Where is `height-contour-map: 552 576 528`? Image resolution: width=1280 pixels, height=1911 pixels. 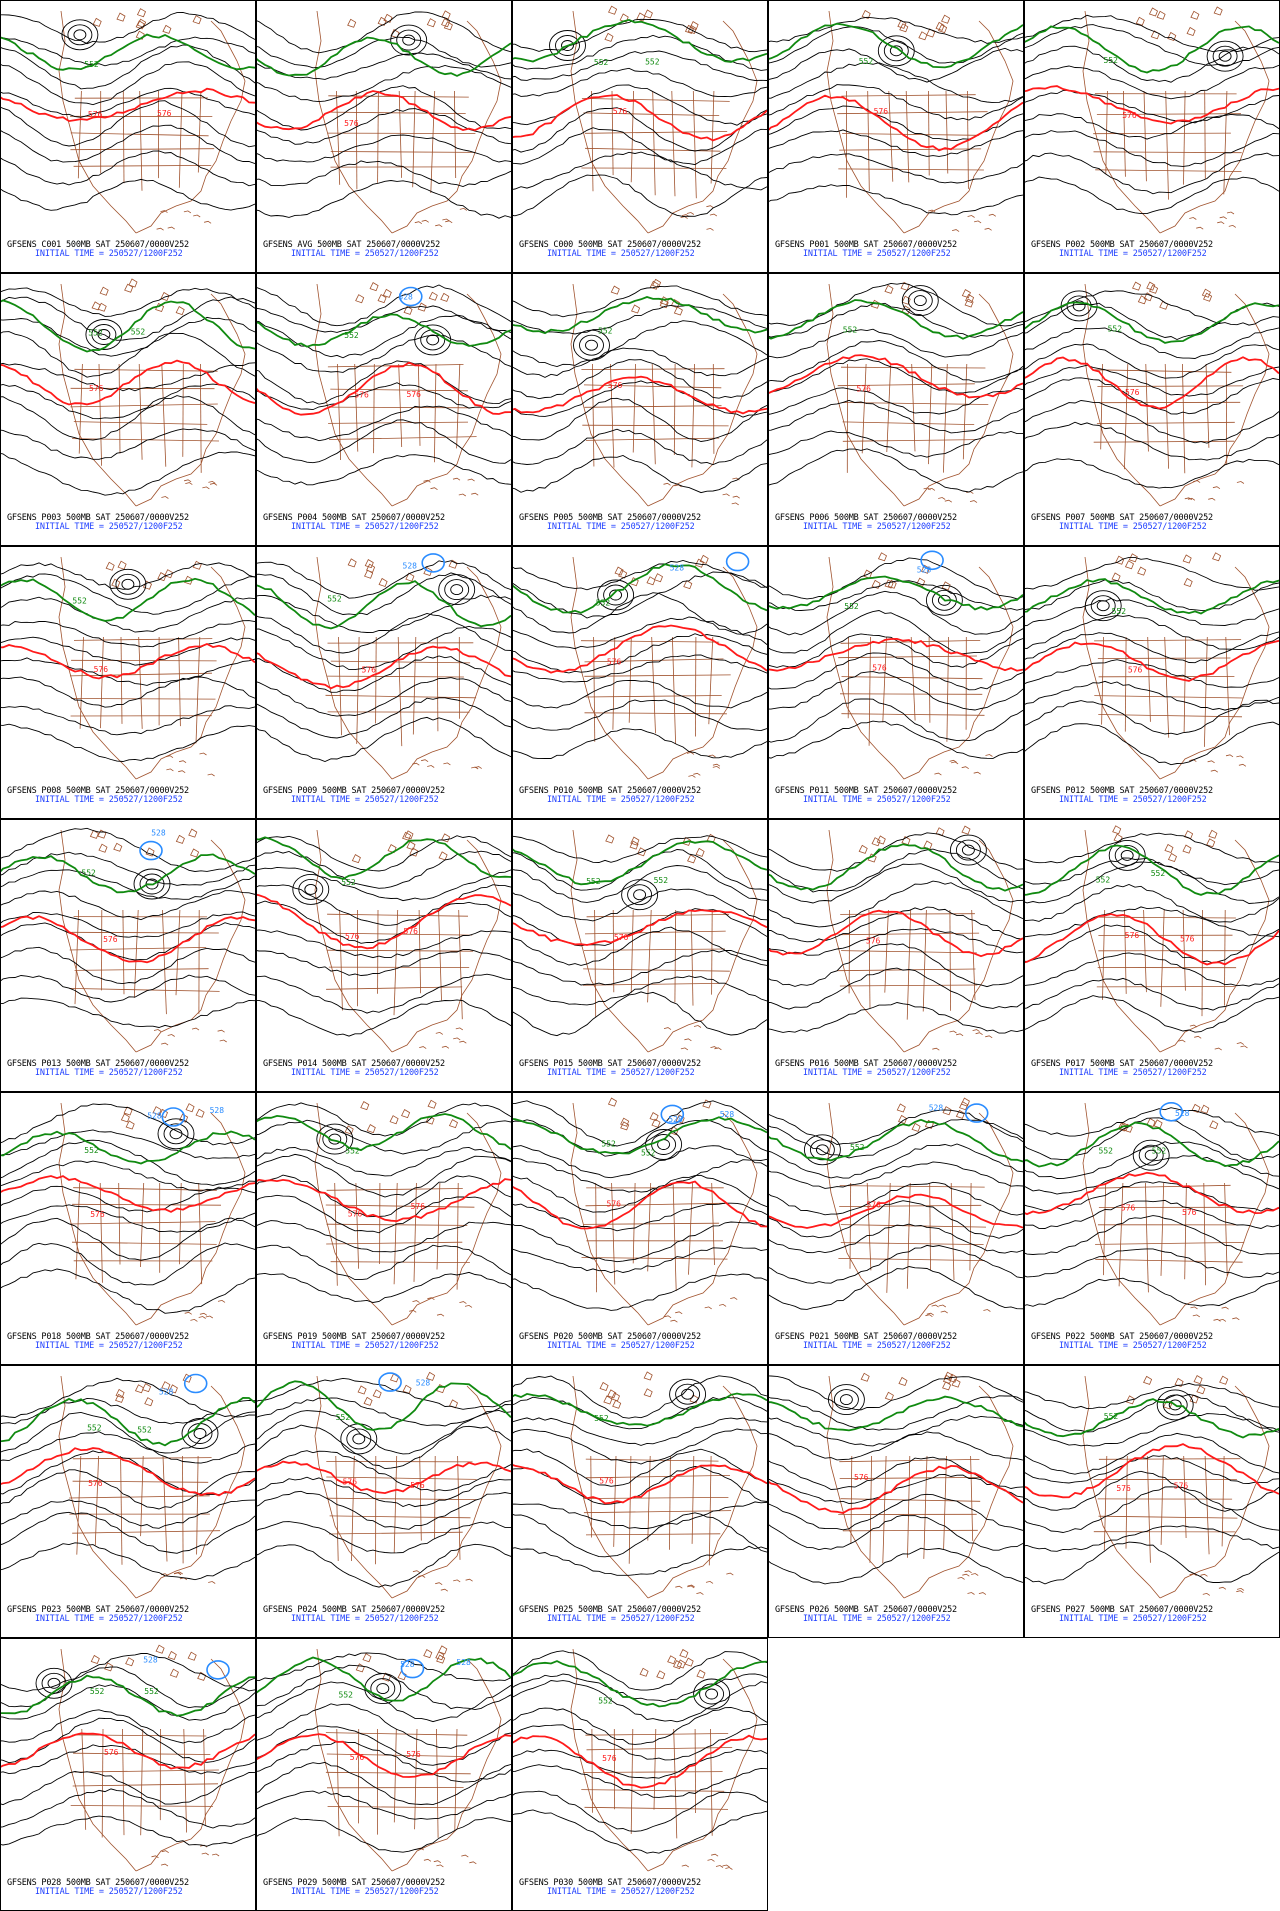
height-contour-map: 552 576 528 is located at coordinates (384, 666).